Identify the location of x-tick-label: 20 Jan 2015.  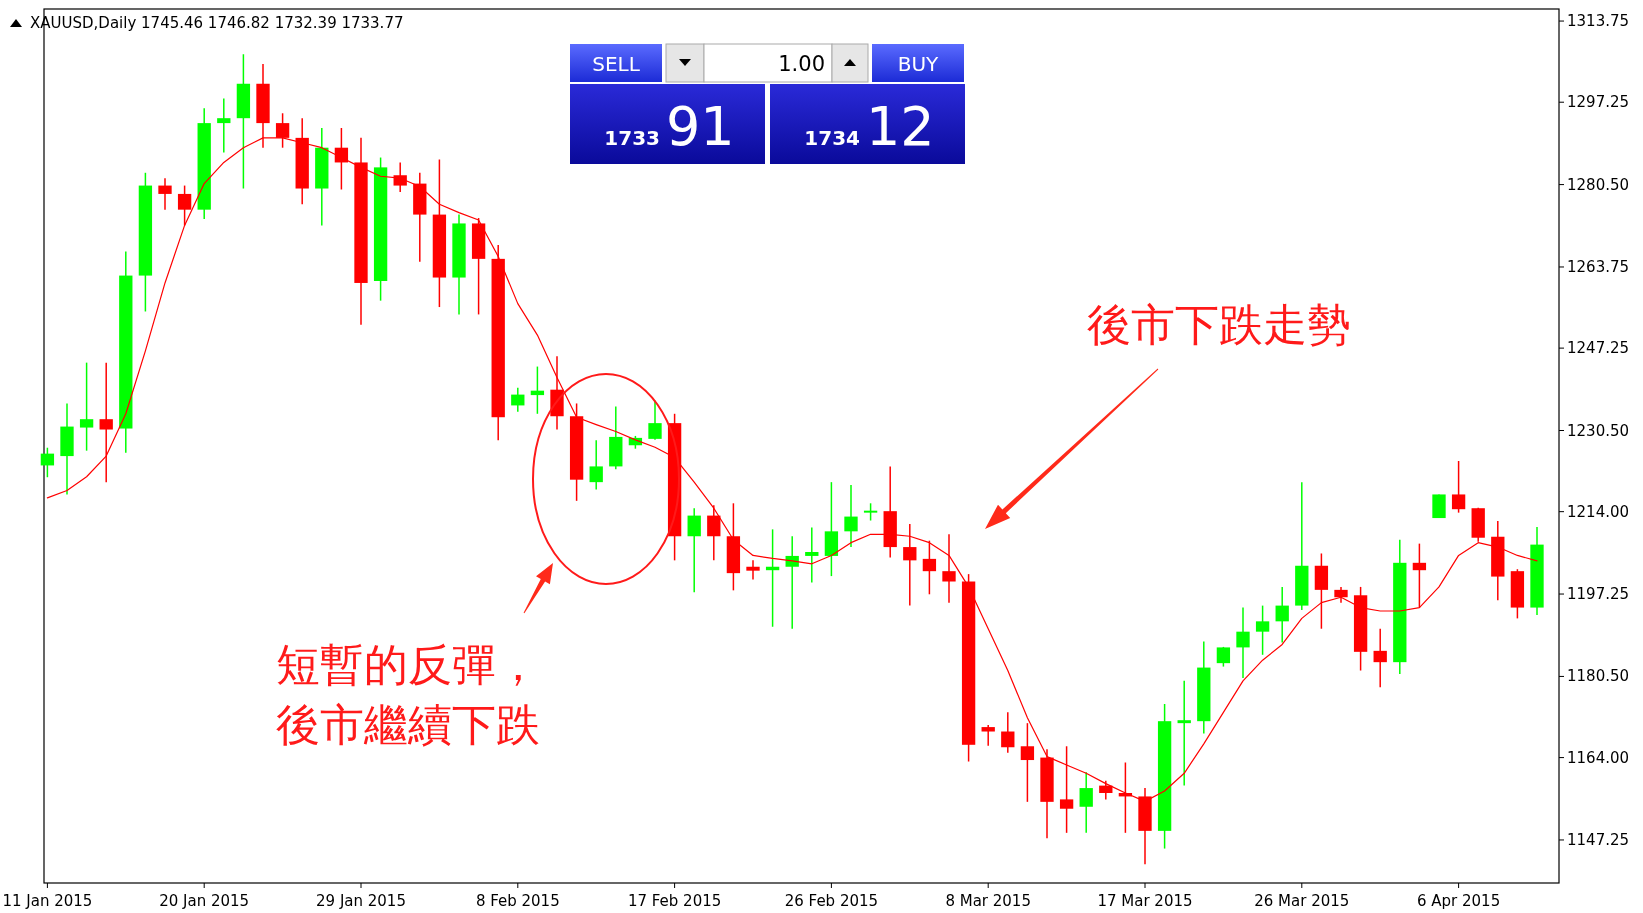
(204, 901).